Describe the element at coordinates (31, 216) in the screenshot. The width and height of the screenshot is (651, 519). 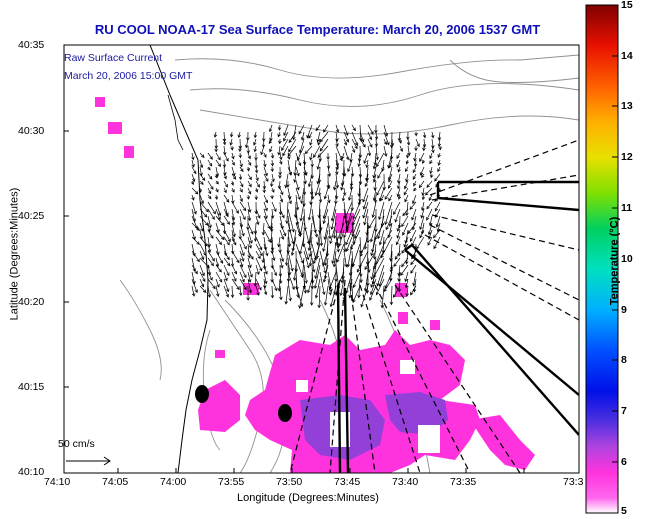
I see `y-tick-2: 40:25` at that location.